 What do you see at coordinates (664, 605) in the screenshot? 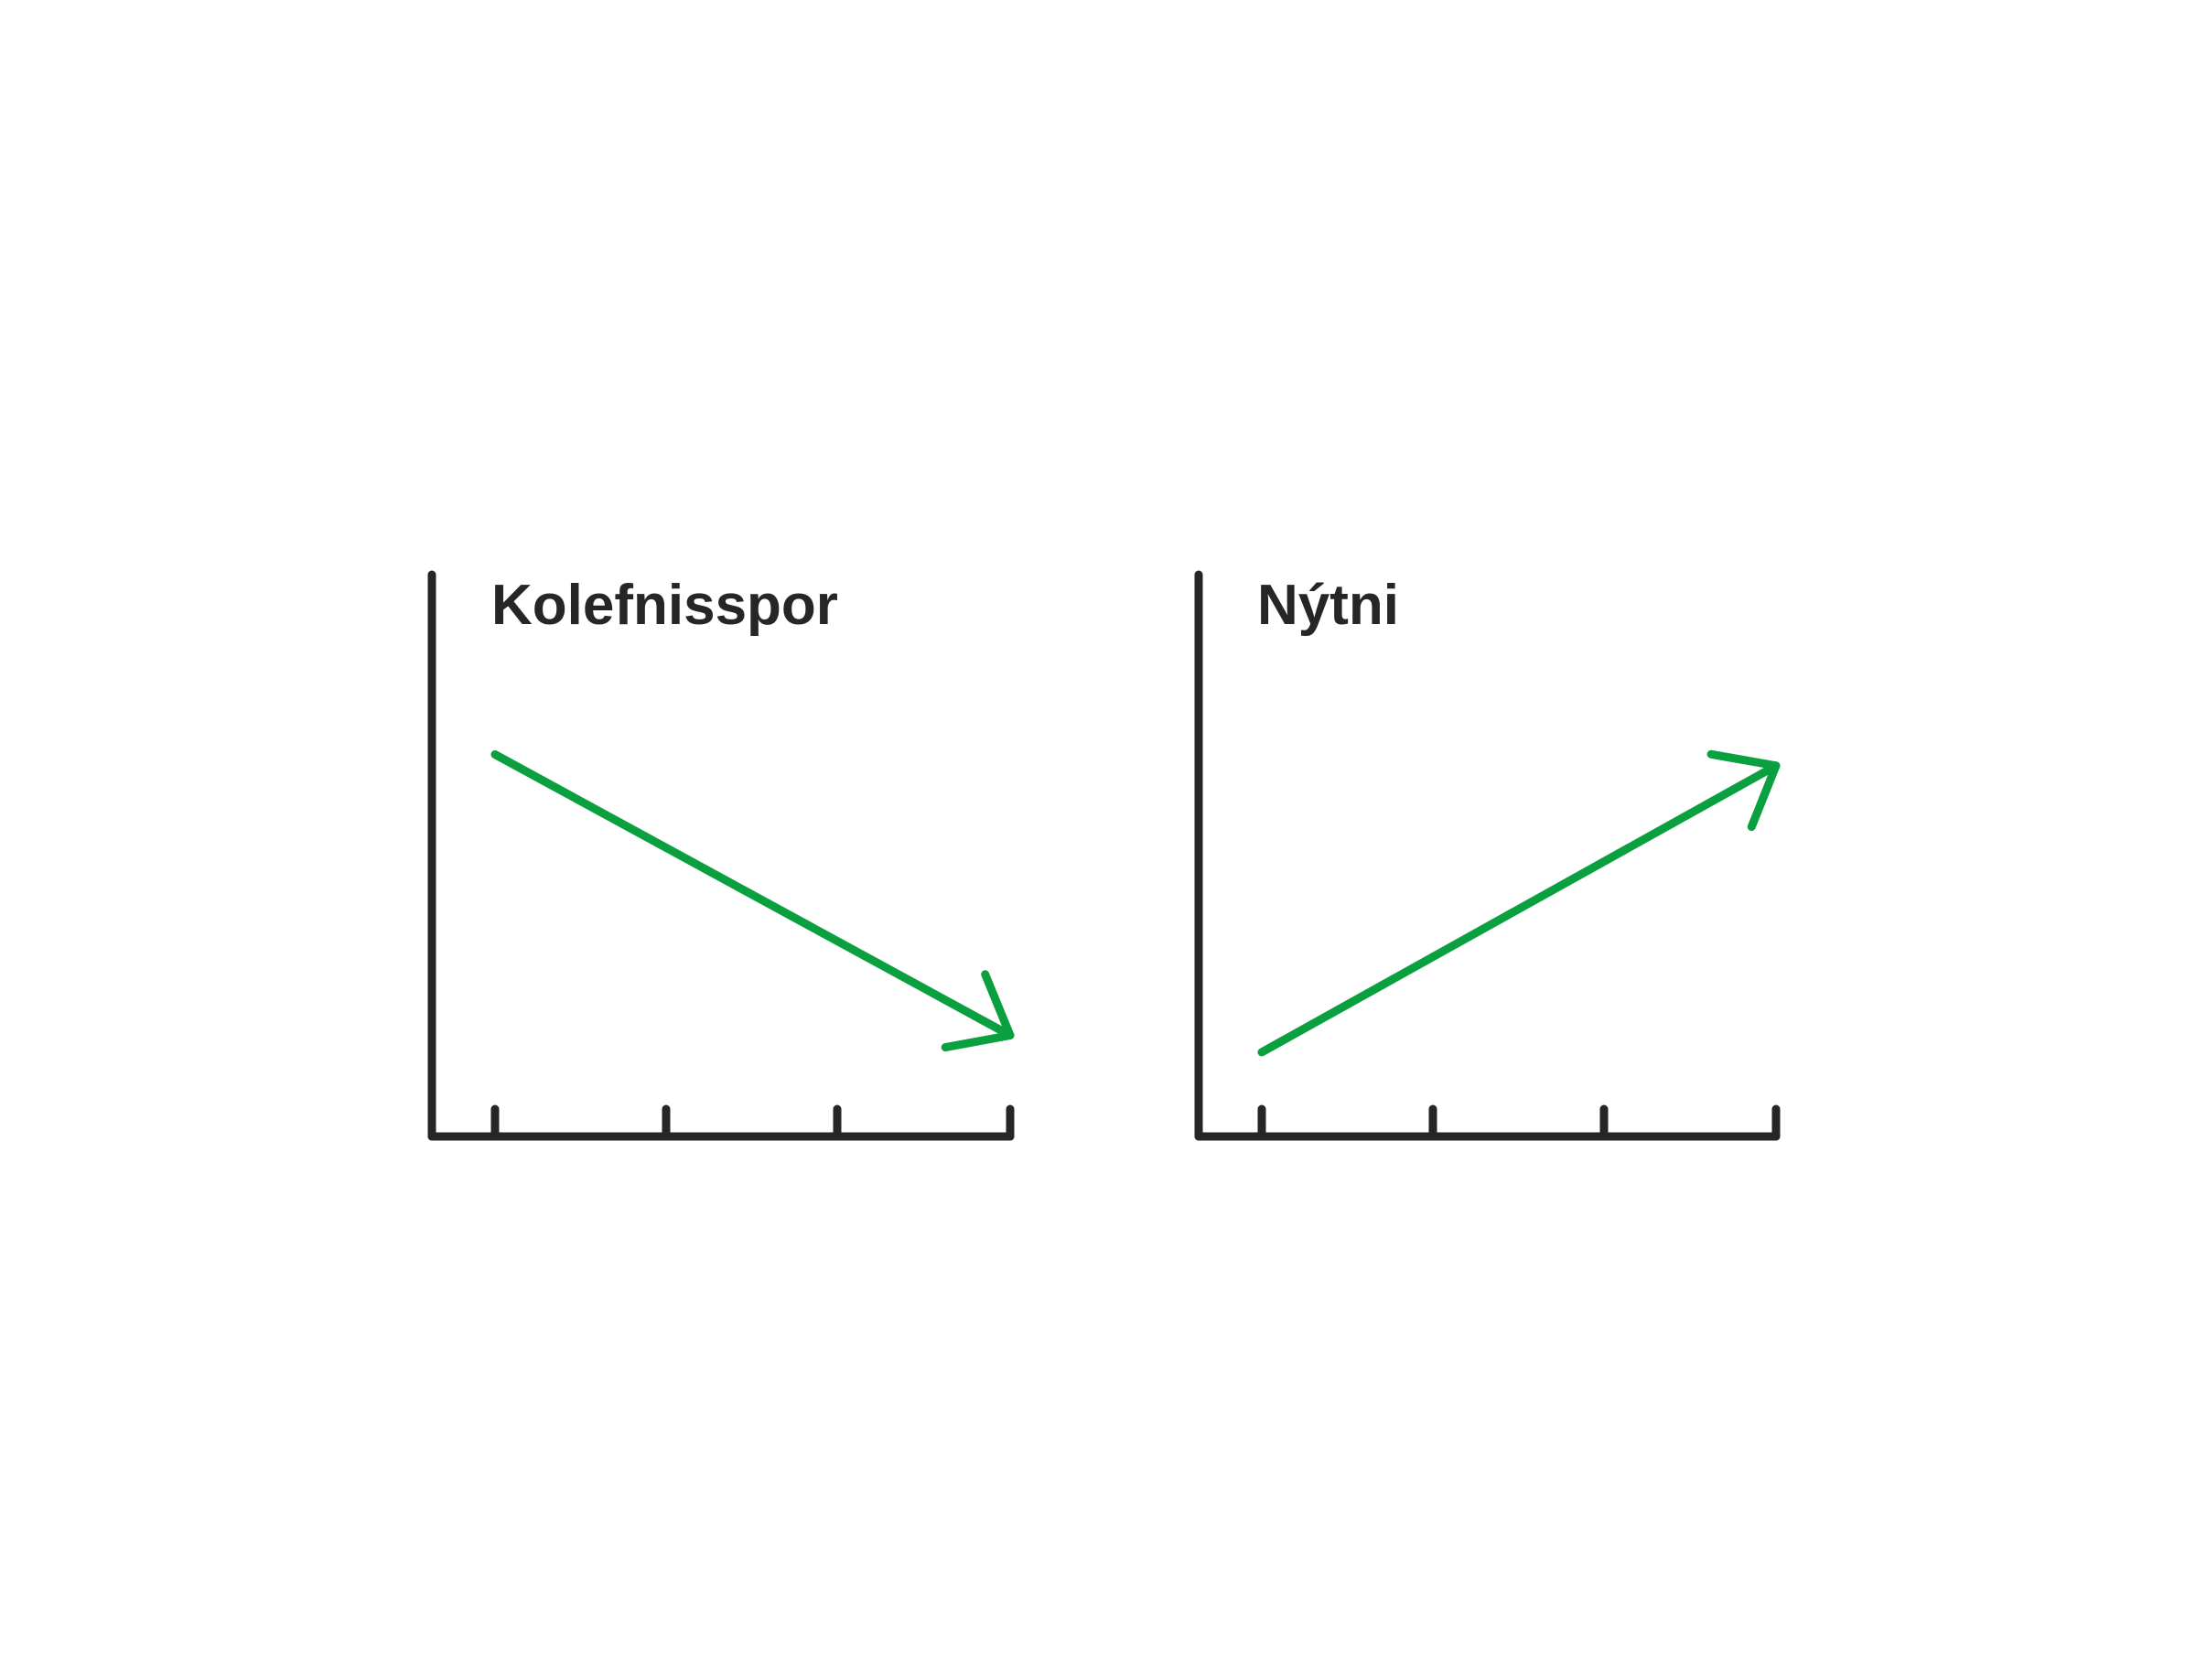
I see `chart-title: Kolefnisspor` at bounding box center [664, 605].